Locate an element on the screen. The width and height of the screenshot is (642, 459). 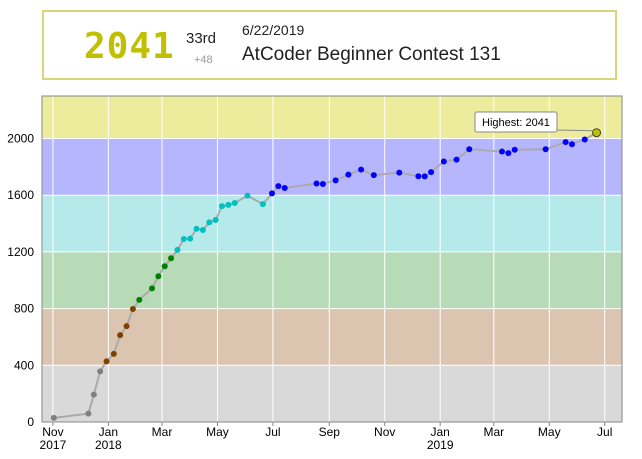
highest-annotation-label: Highest: 2041 is located at coordinates (516, 123).